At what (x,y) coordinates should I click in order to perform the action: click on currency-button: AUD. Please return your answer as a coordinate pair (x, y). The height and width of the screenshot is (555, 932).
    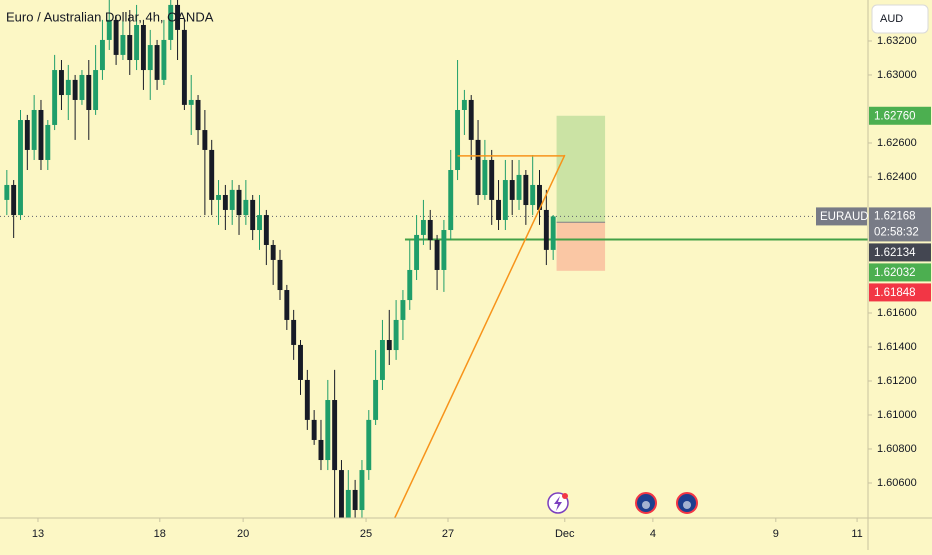
    Looking at the image, I should click on (900, 19).